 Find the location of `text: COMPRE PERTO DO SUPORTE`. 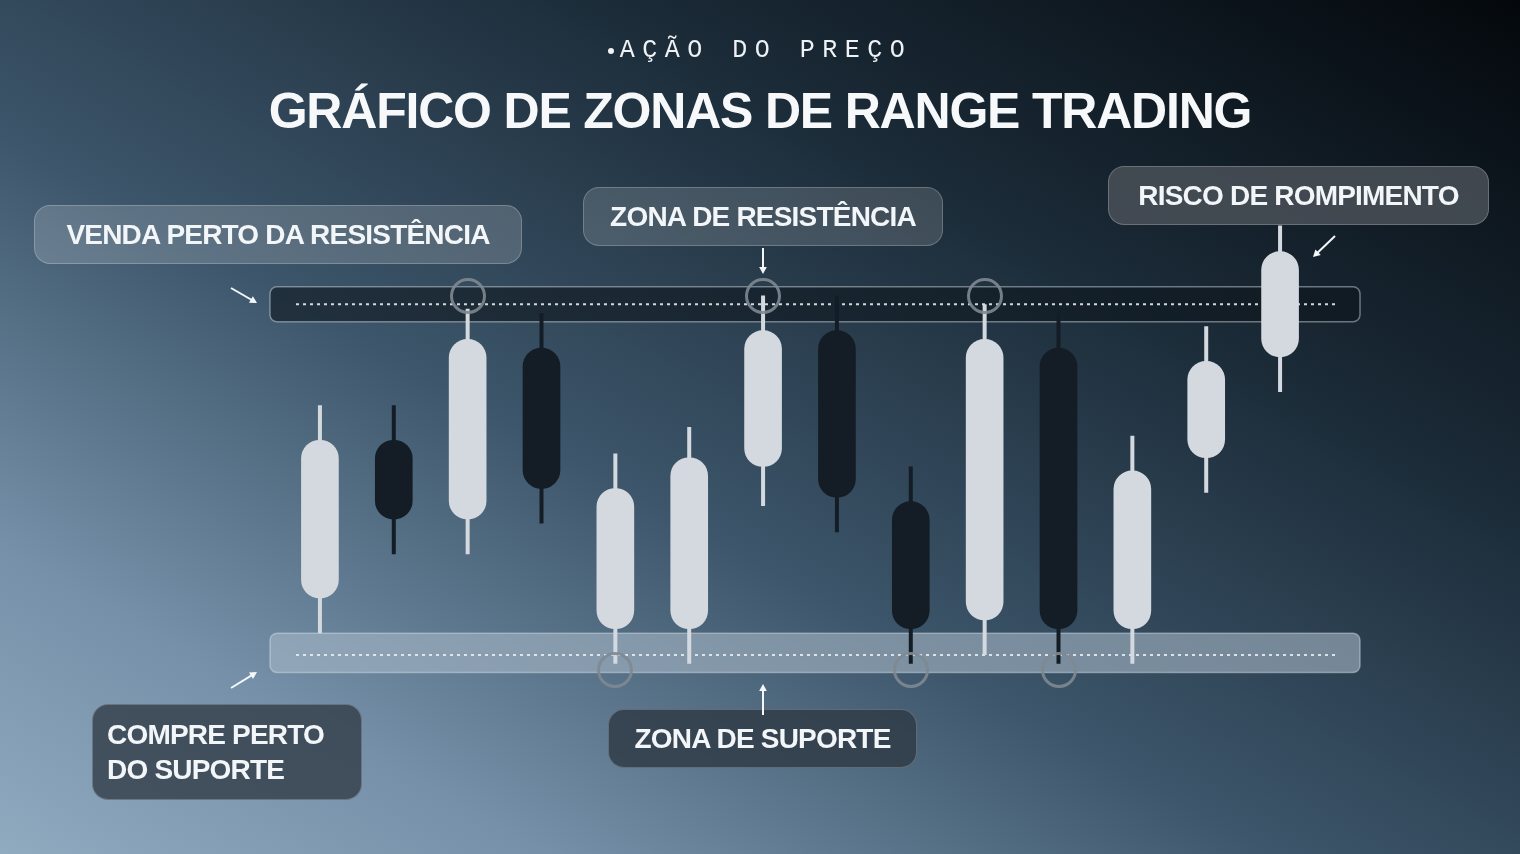

text: COMPRE PERTO DO SUPORTE is located at coordinates (216, 752).